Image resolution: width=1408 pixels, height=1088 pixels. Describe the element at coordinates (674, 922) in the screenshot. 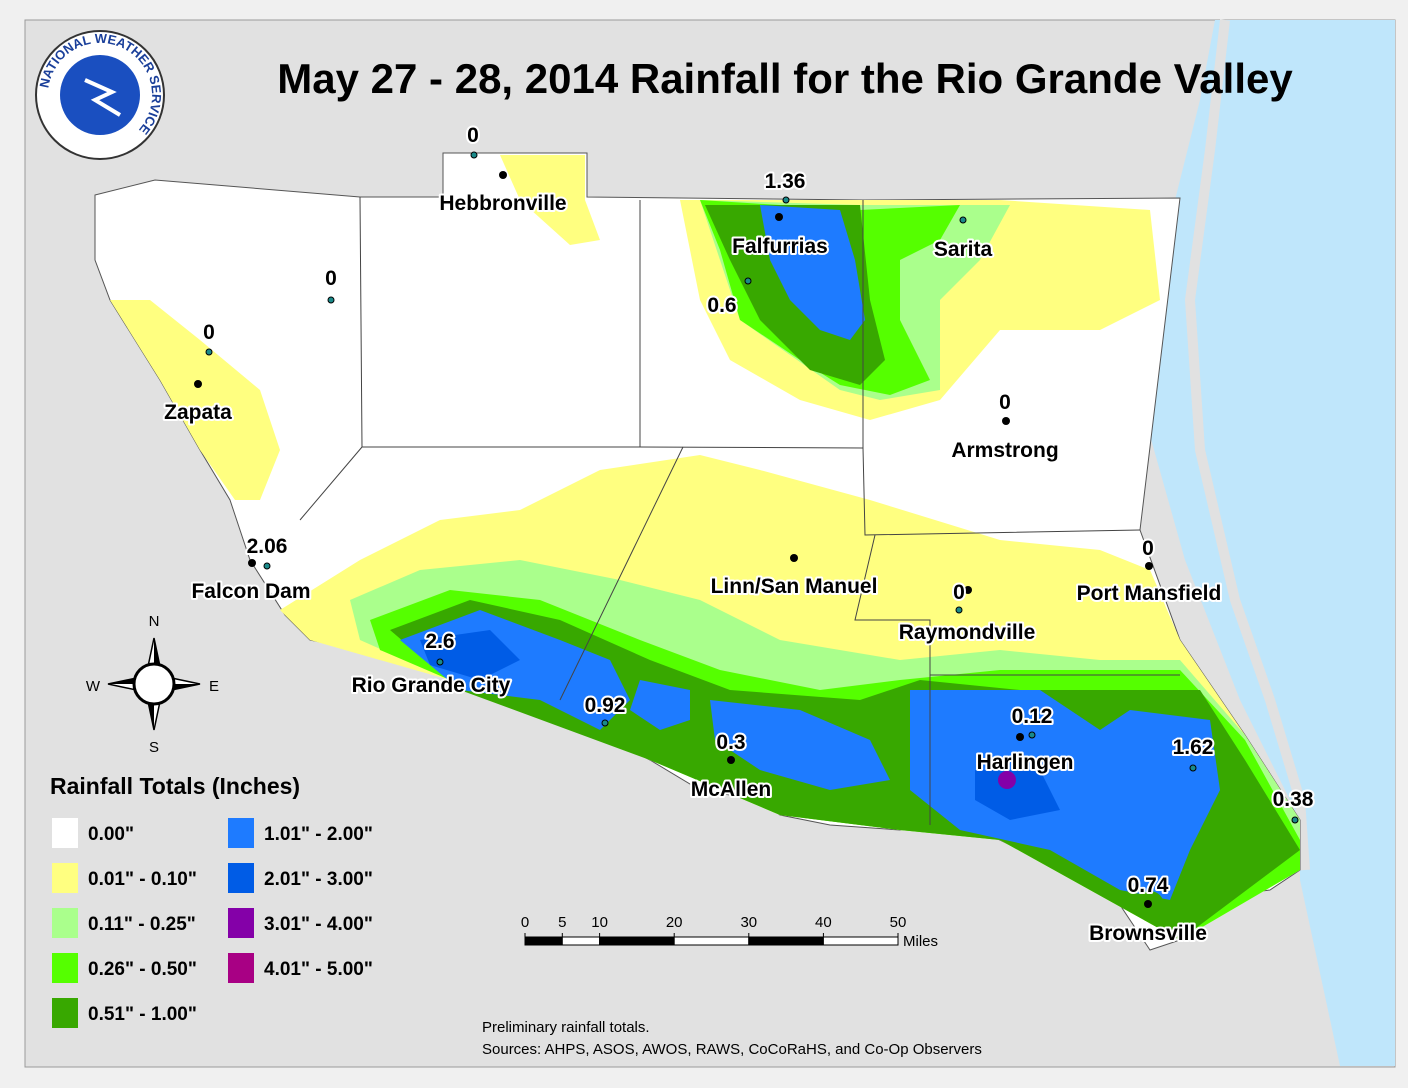

I see `scale-label: 20` at that location.